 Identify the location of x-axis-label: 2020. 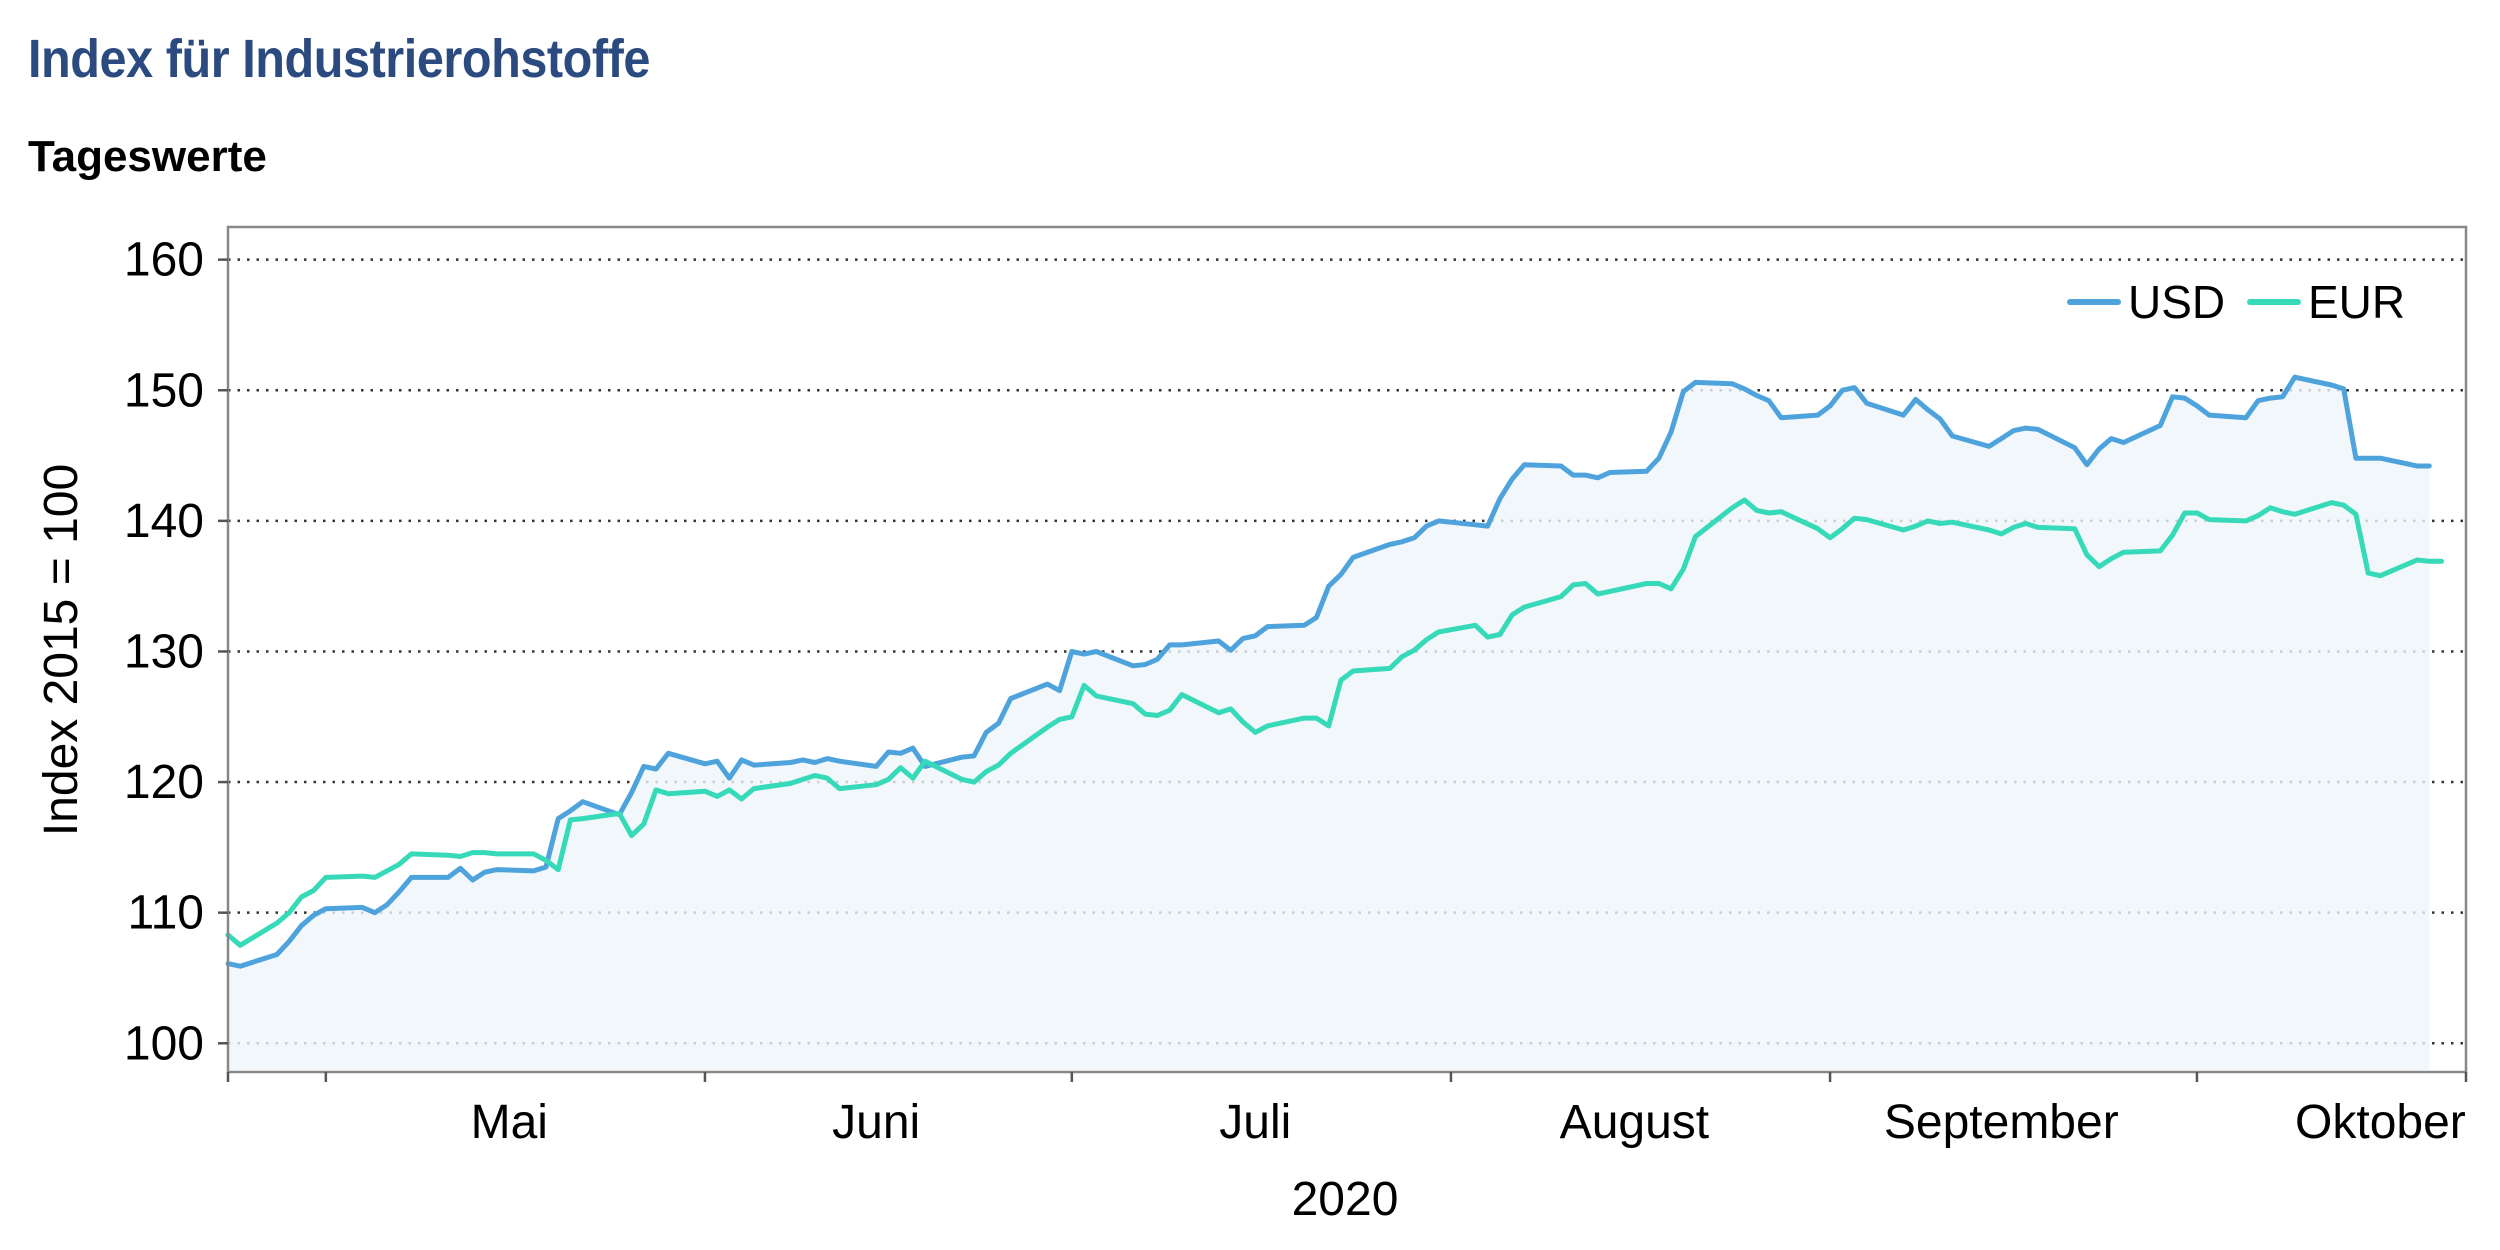
(1345, 1199).